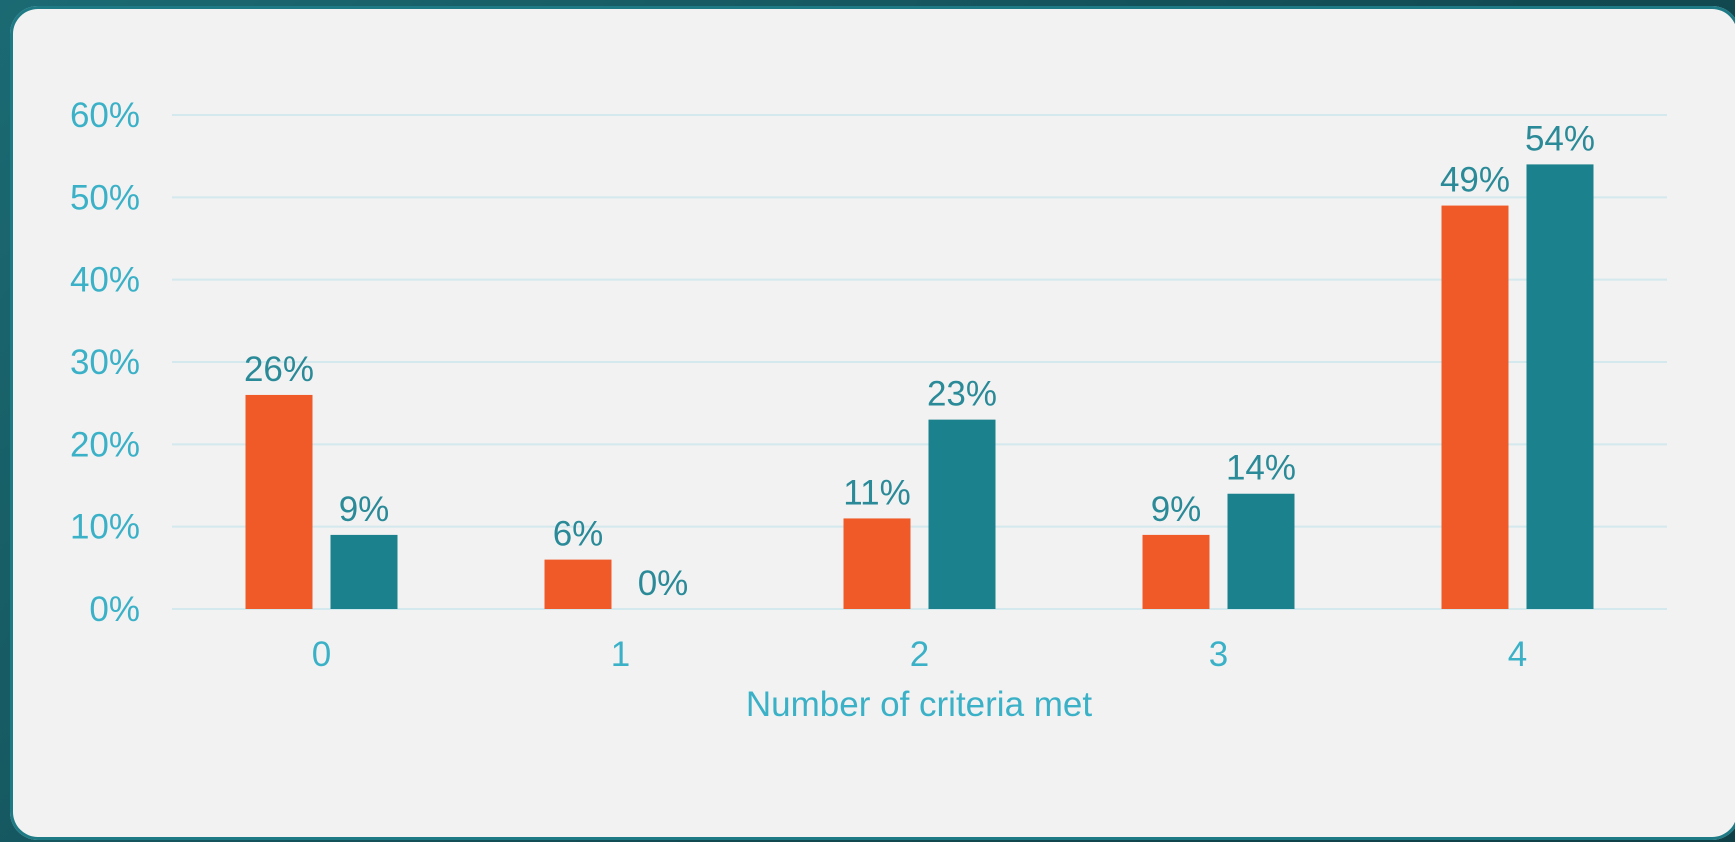 The image size is (1735, 842). What do you see at coordinates (105, 197) in the screenshot?
I see `y-tick-label: 50%` at bounding box center [105, 197].